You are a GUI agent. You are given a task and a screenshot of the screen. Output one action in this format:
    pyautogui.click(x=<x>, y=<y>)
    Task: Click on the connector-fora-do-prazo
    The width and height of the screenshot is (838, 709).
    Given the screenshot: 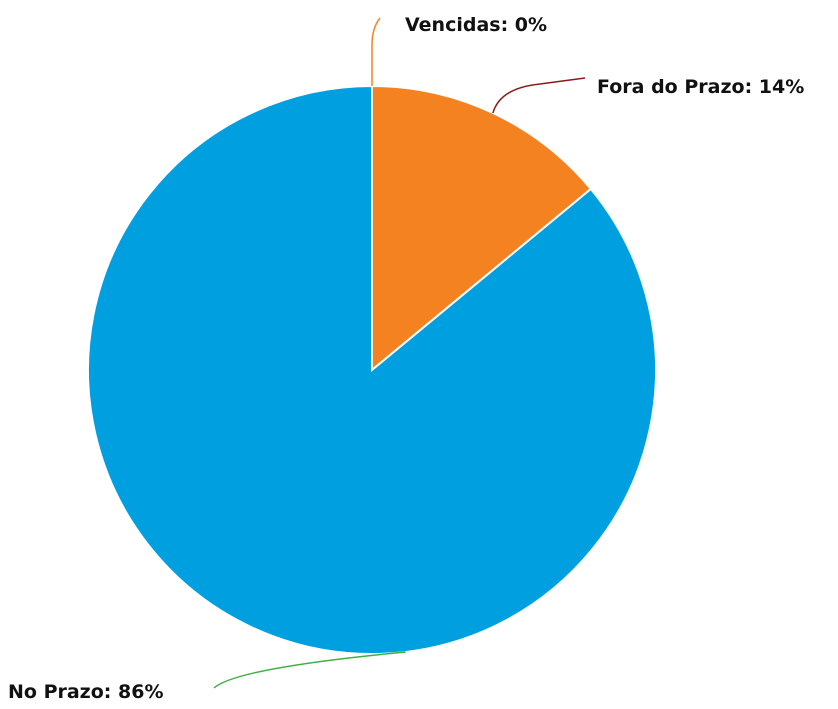 What is the action you would take?
    pyautogui.click(x=539, y=95)
    